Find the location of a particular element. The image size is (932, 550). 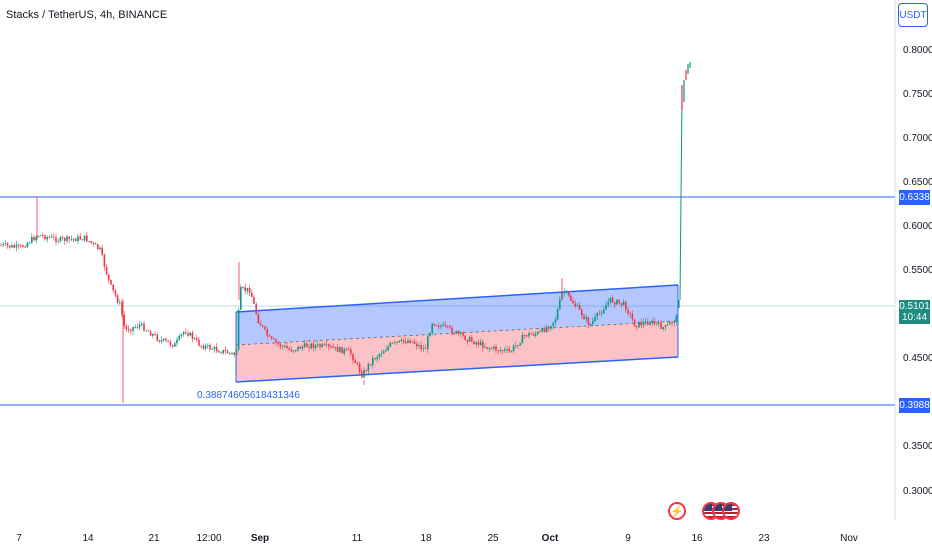

x-tick-label: Oct is located at coordinates (550, 538).